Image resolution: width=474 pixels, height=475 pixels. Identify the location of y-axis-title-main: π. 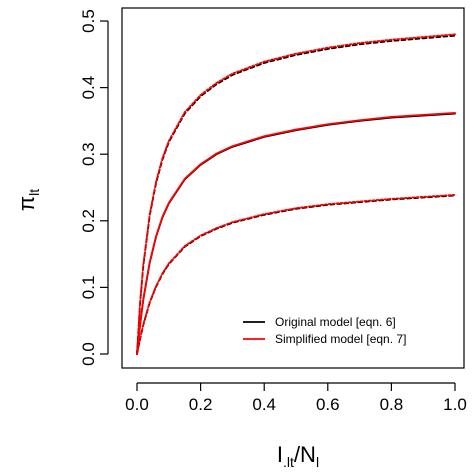
(26, 203).